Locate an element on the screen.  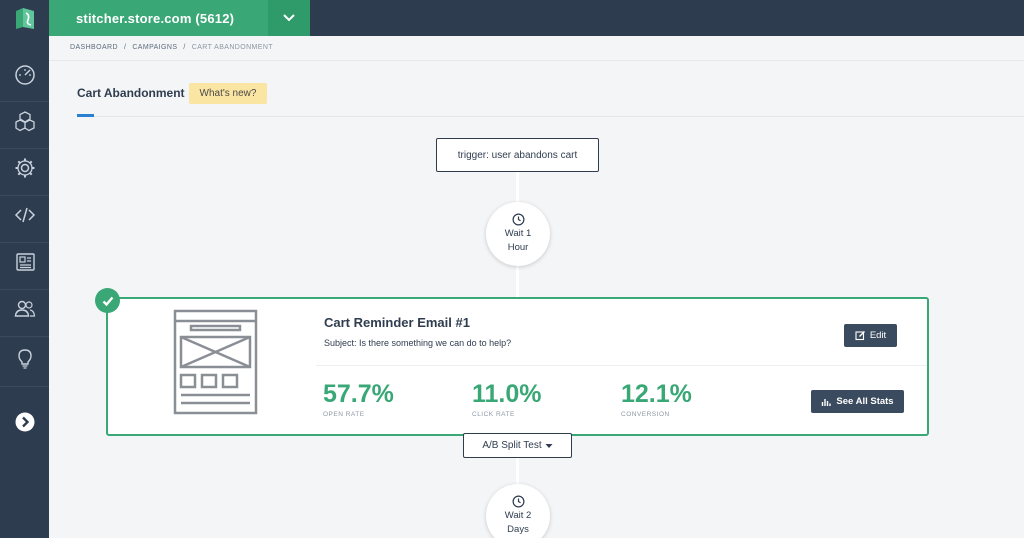
wait-label-line2: Hour is located at coordinates (518, 247).